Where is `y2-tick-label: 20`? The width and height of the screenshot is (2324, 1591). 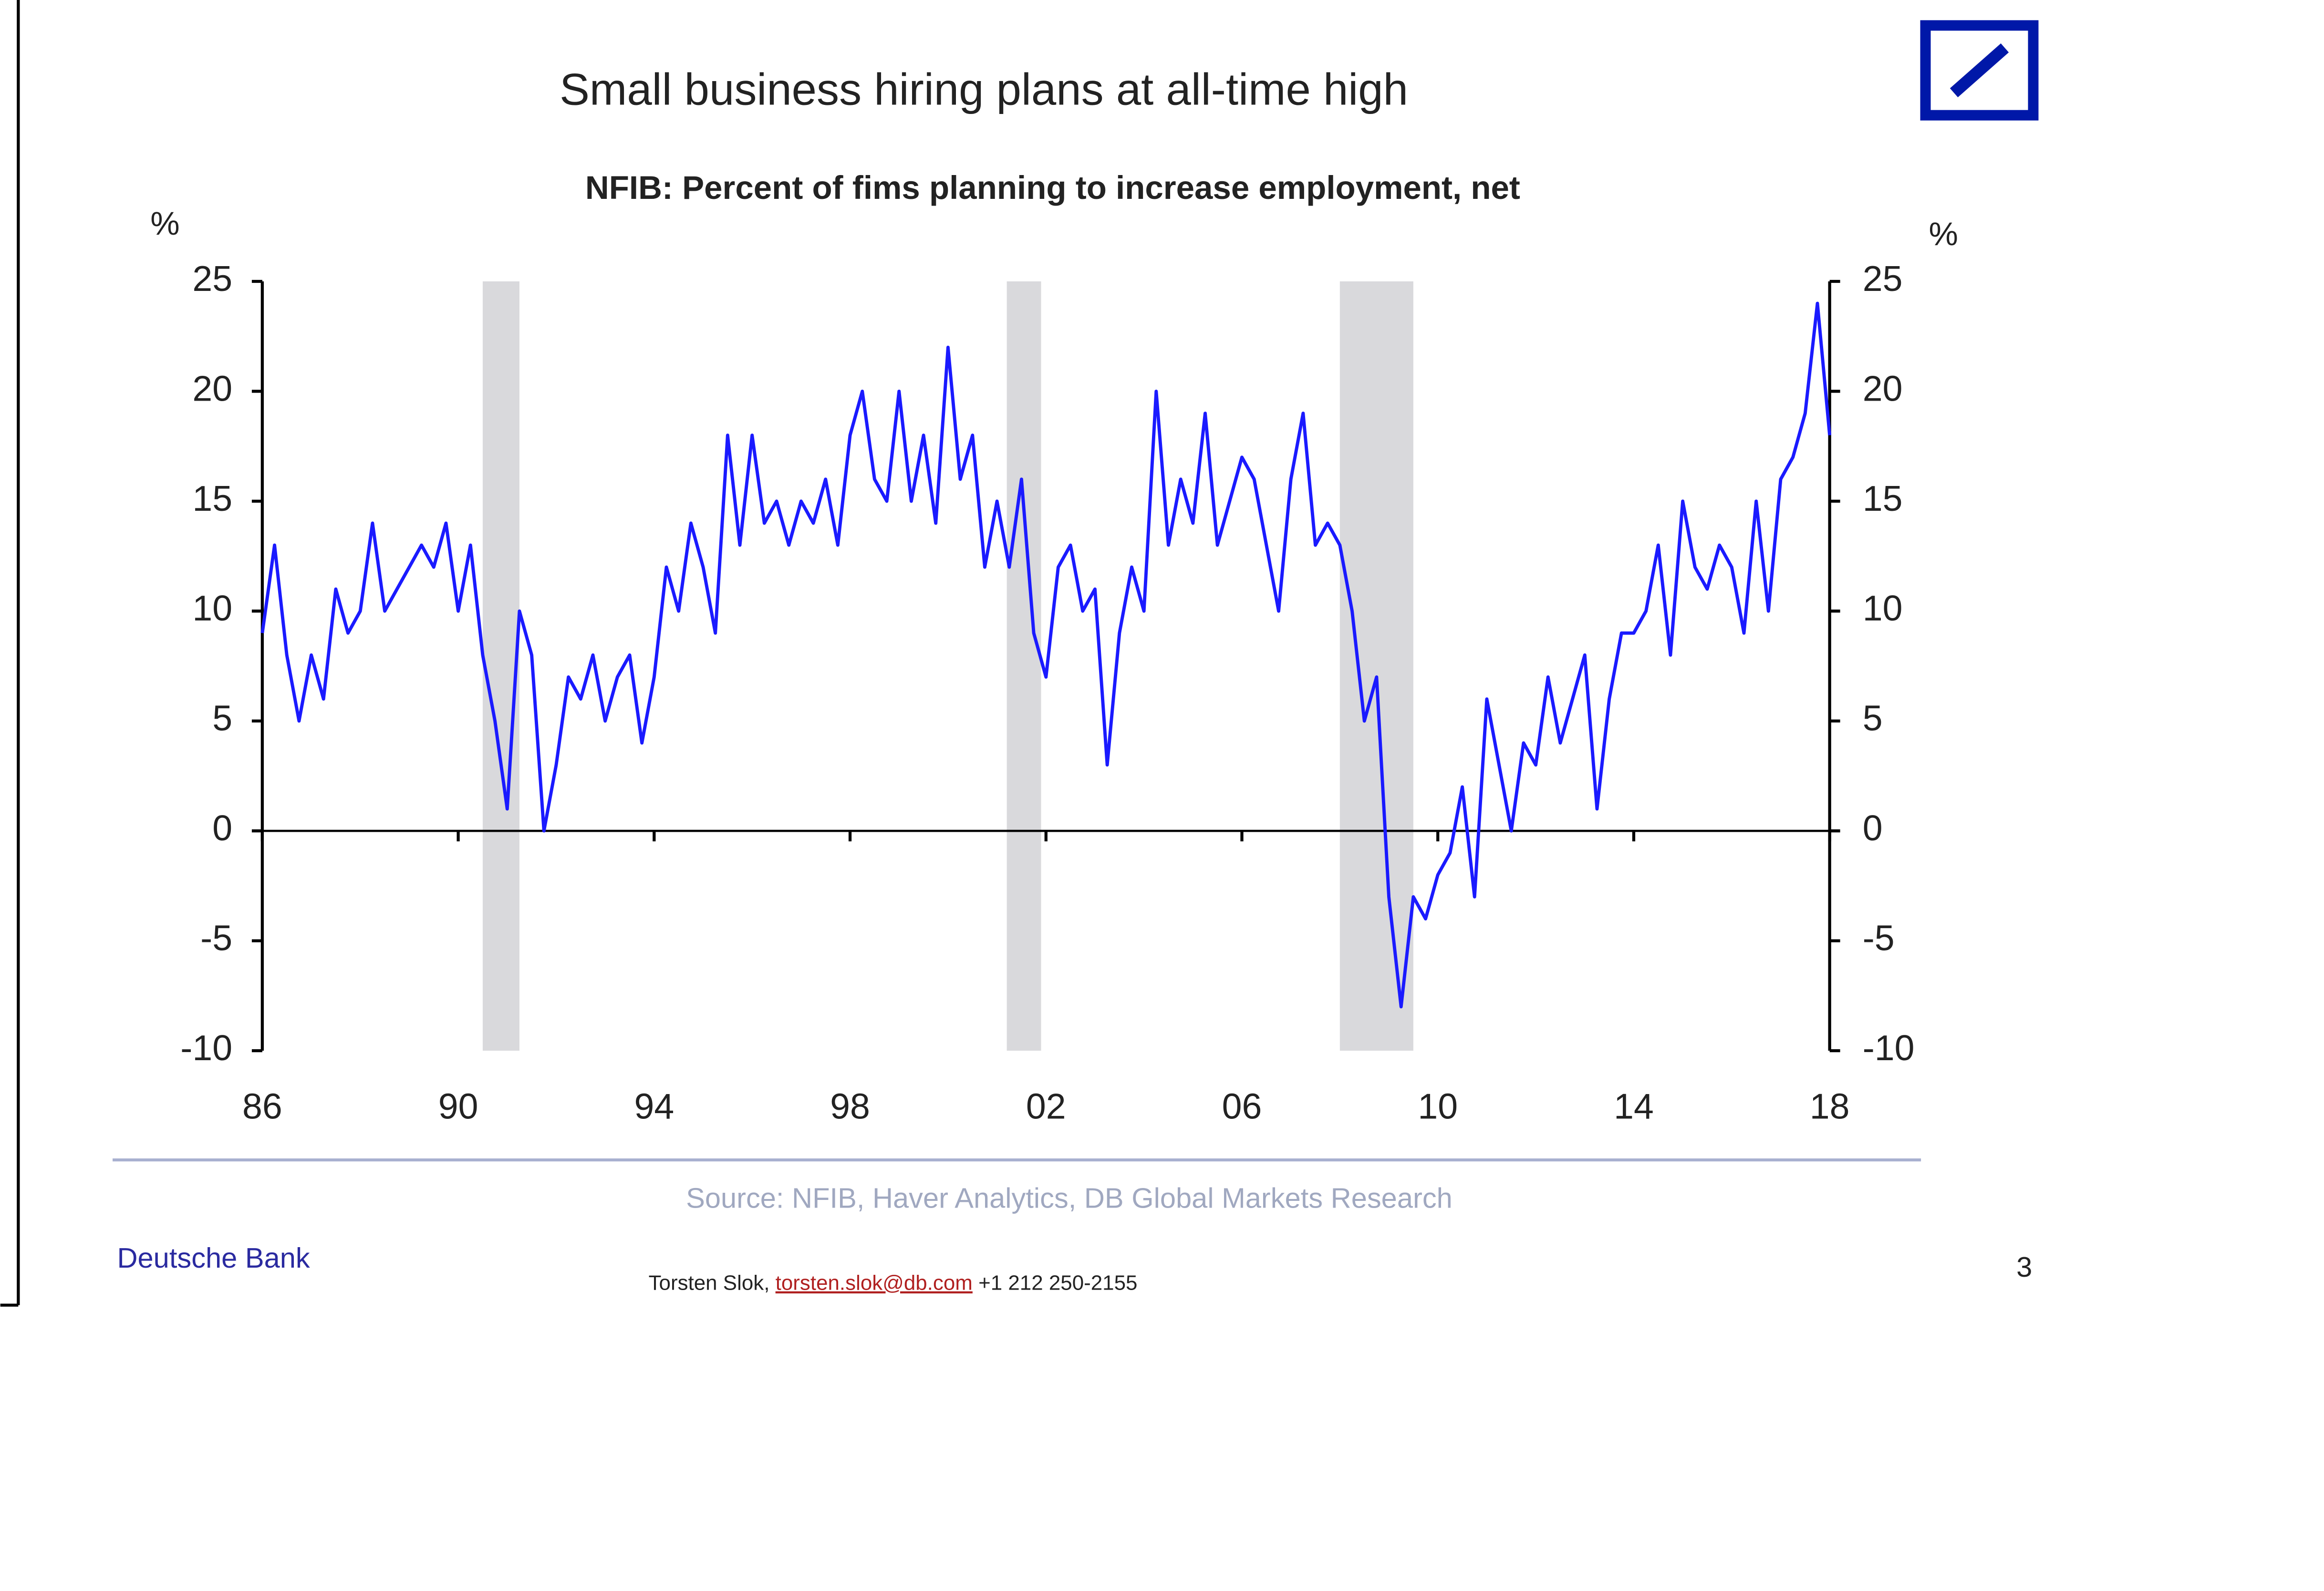 y2-tick-label: 20 is located at coordinates (1883, 388).